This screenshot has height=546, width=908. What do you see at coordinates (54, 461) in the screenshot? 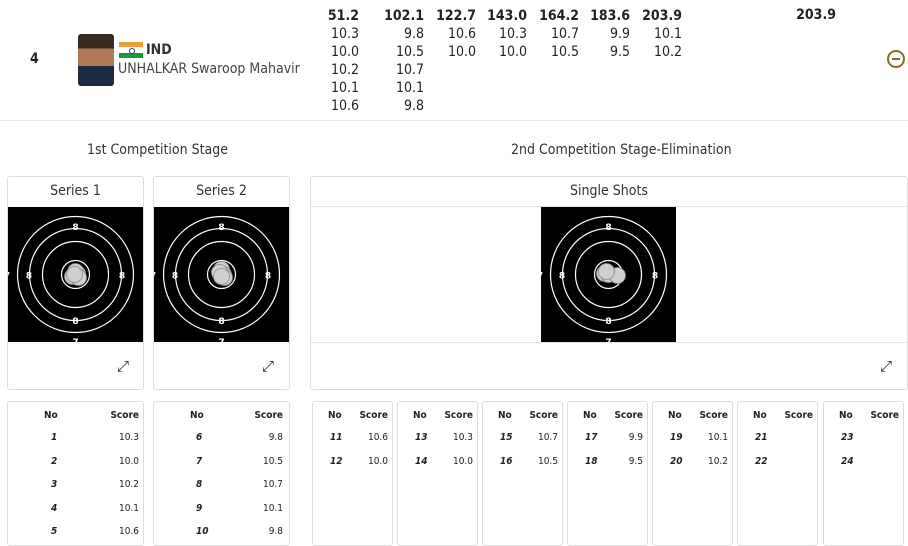
I see `shot-number: 2` at bounding box center [54, 461].